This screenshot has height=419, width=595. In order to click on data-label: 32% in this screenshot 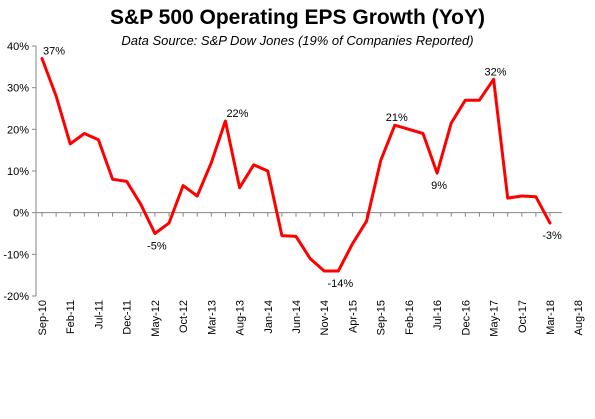, I will do `click(496, 72)`.